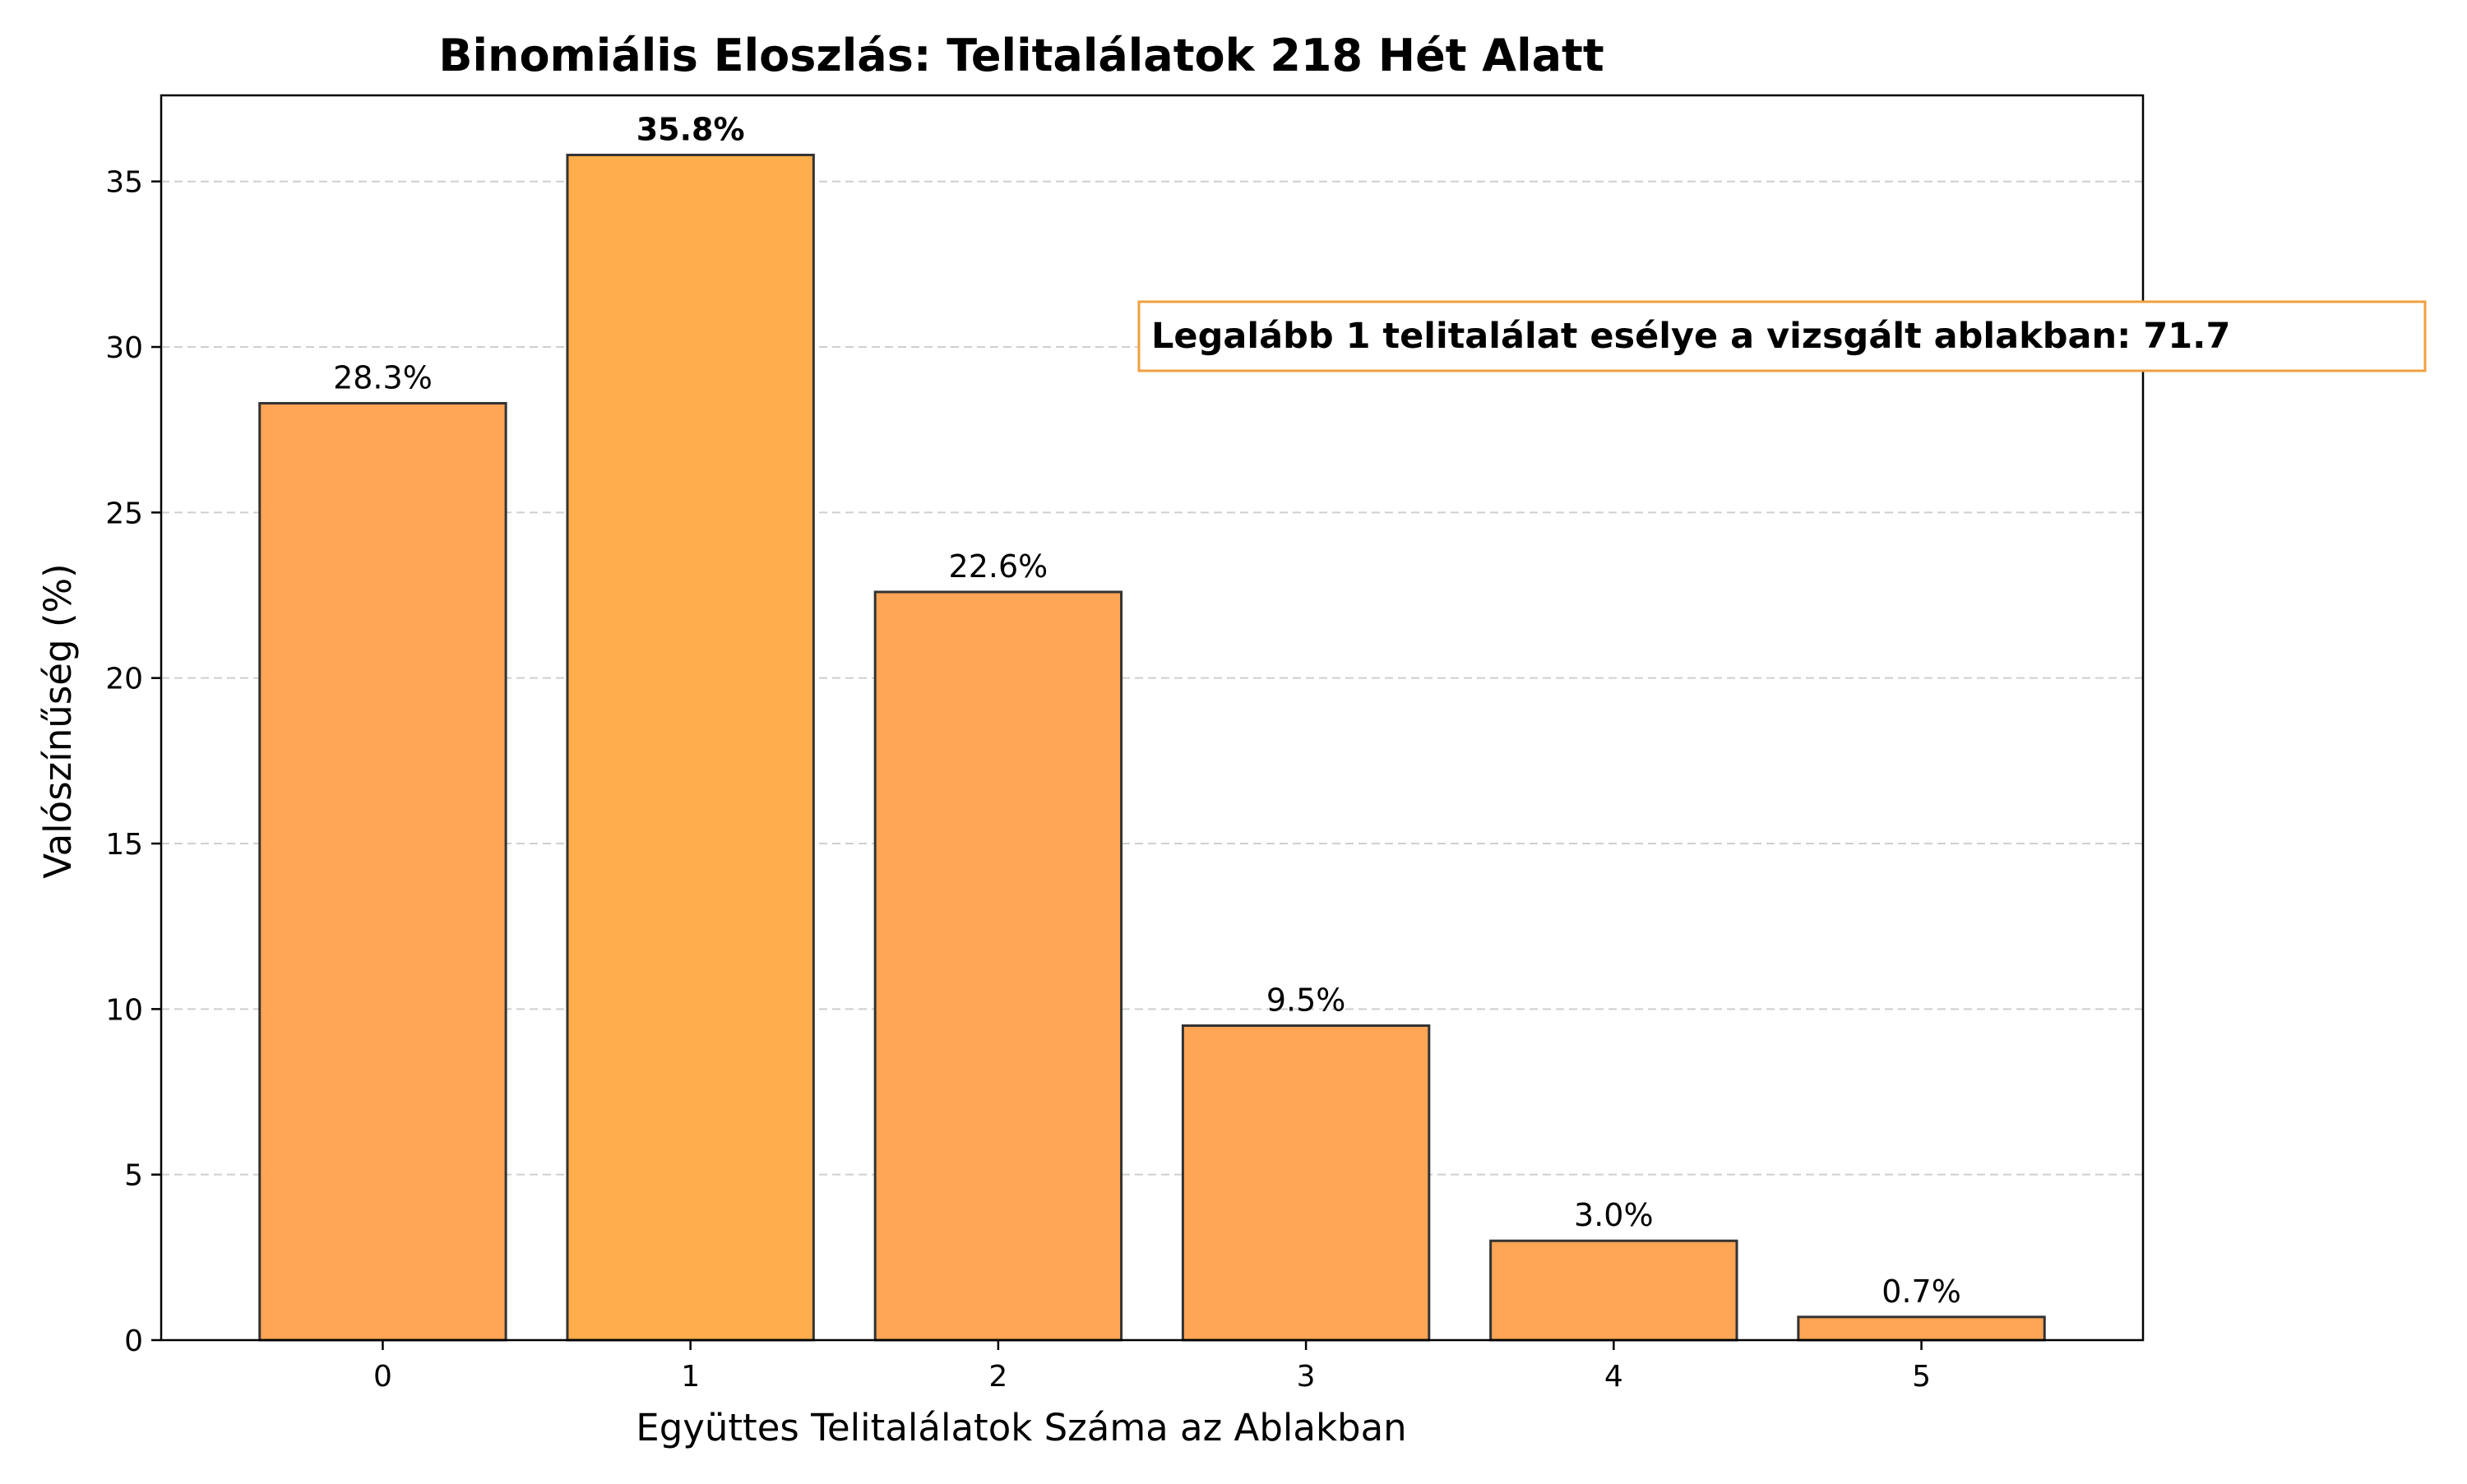 The height and width of the screenshot is (1484, 2467). What do you see at coordinates (1614, 1215) in the screenshot?
I see `bar-value-label: 3.0%` at bounding box center [1614, 1215].